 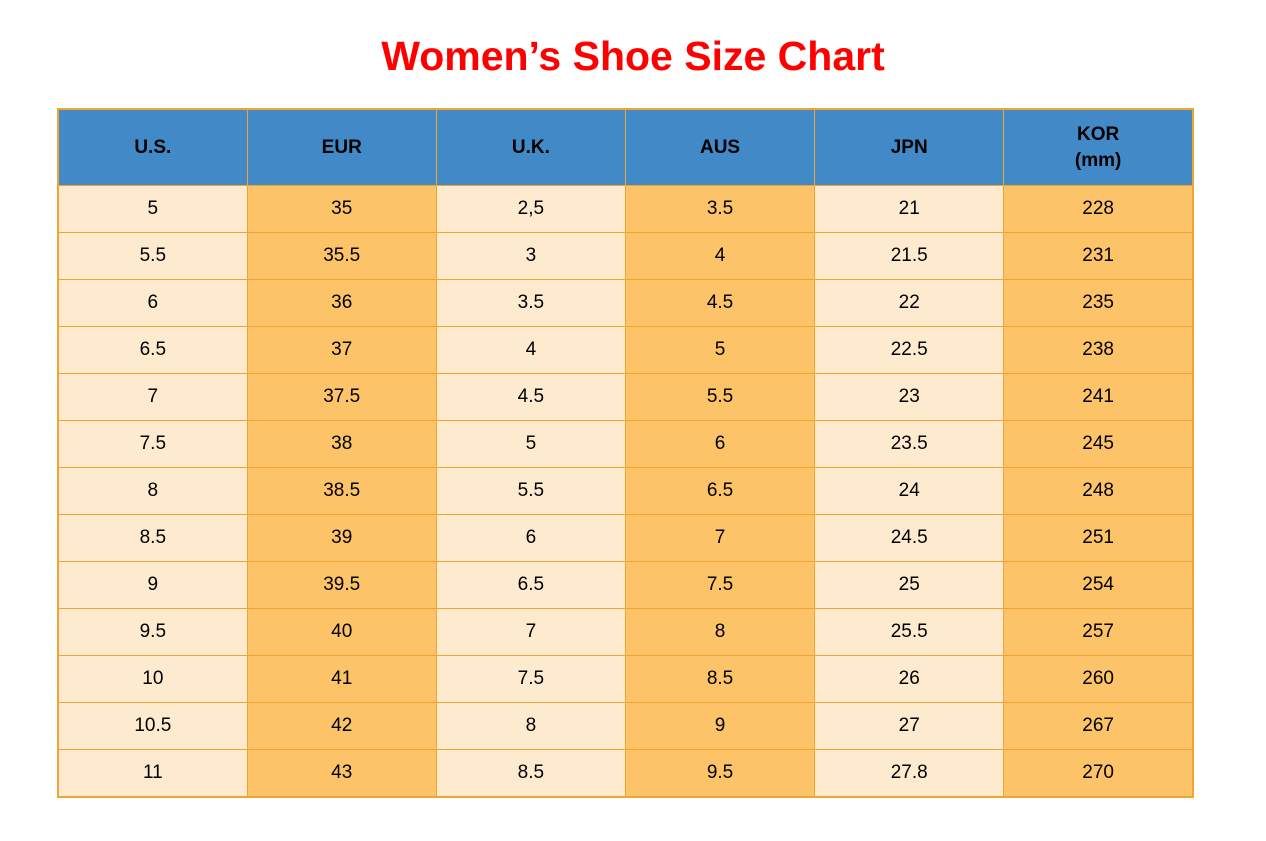 I want to click on table-cell: 35, so click(x=341, y=209).